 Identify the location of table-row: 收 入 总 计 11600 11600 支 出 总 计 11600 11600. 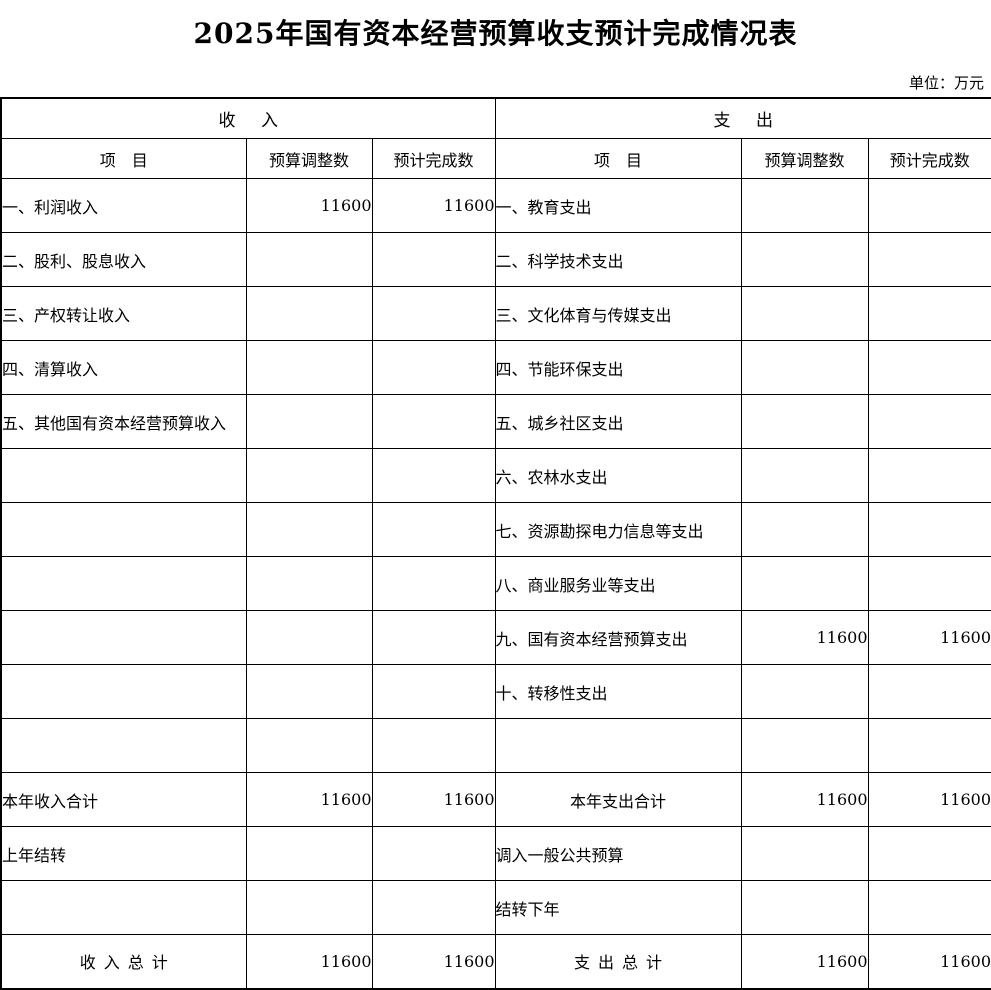
(495, 961).